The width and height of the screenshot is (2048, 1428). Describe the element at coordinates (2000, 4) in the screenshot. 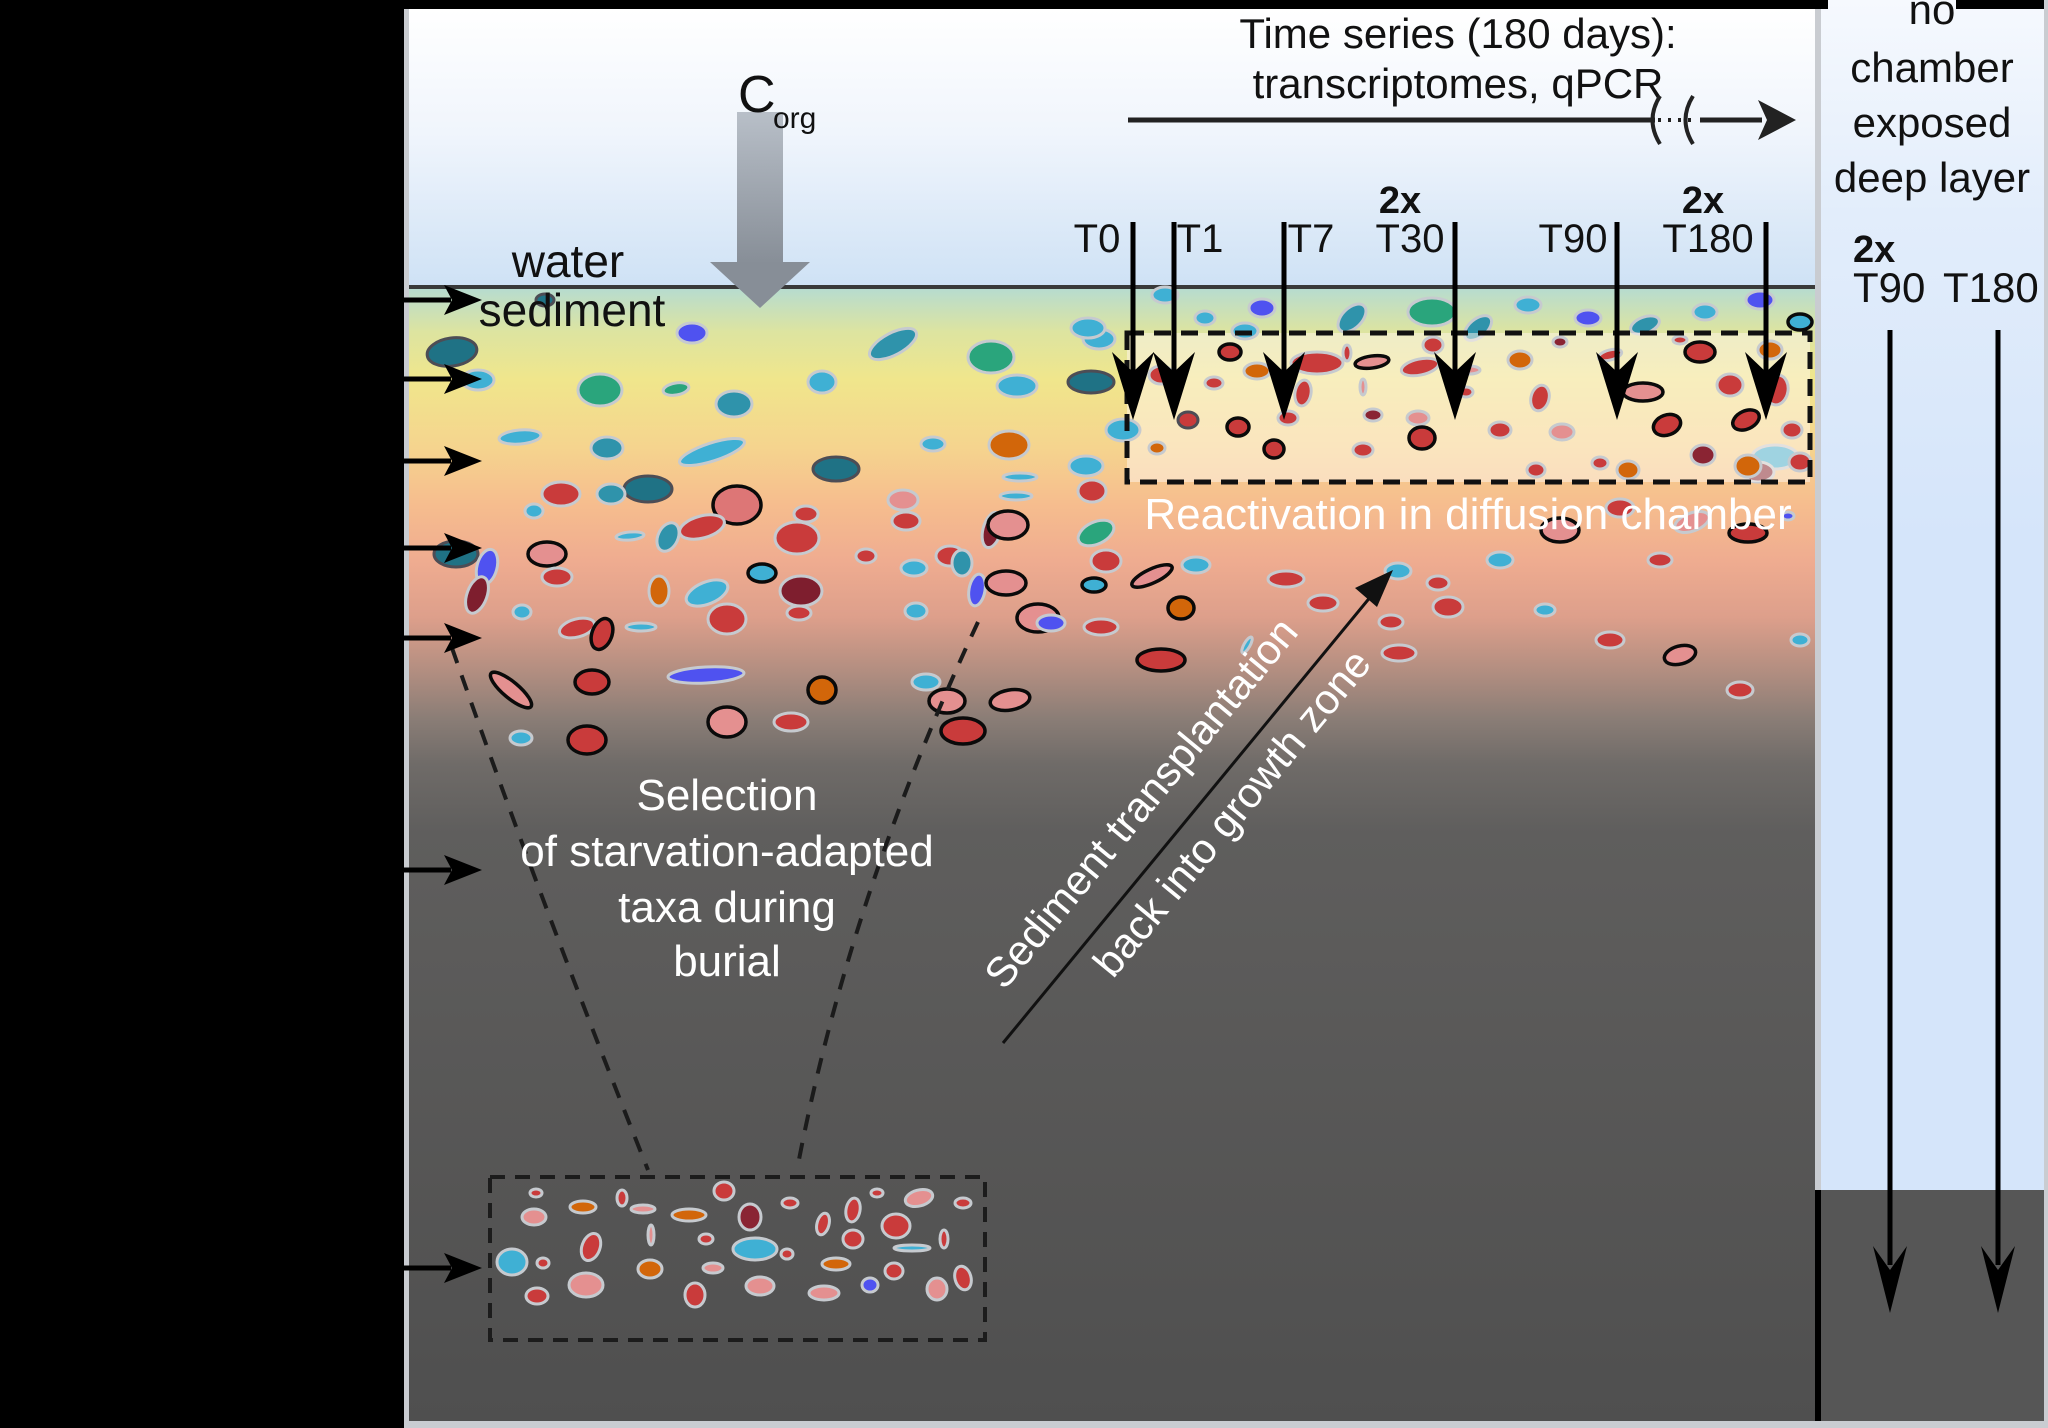

I see `top-border-strip-right` at that location.